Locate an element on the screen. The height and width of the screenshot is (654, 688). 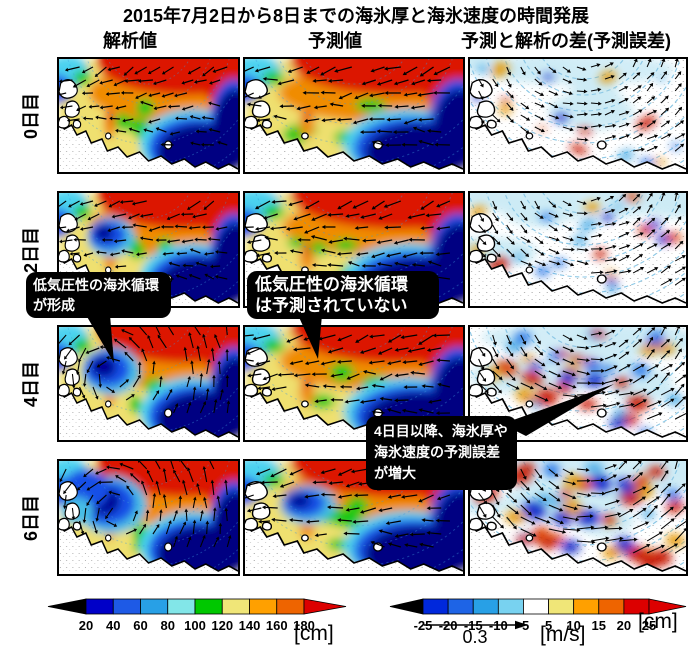
map-panel-4日目-analysis is located at coordinates (148, 383).